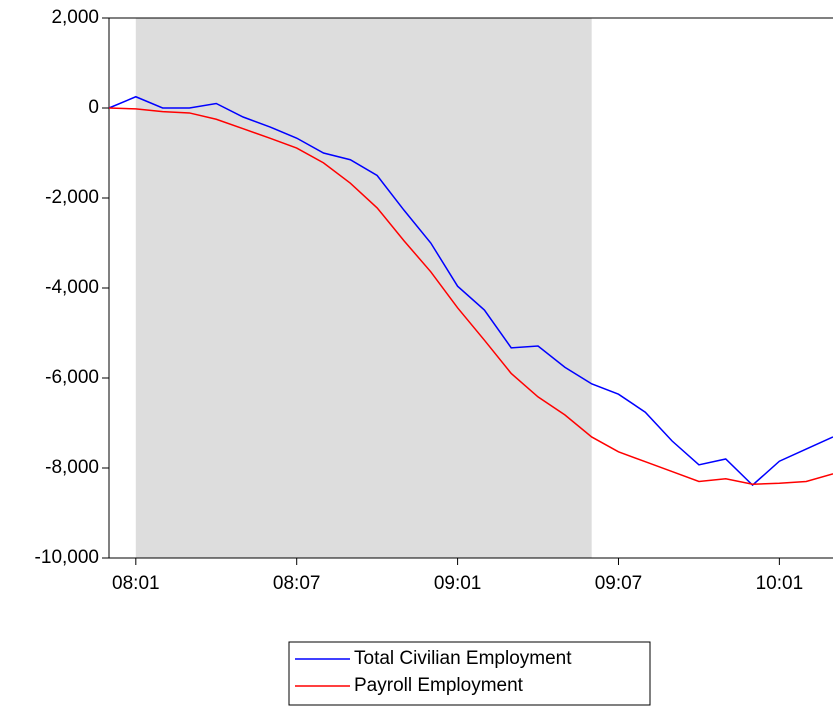  What do you see at coordinates (458, 583) in the screenshot?
I see `x-tick-label: 09:01` at bounding box center [458, 583].